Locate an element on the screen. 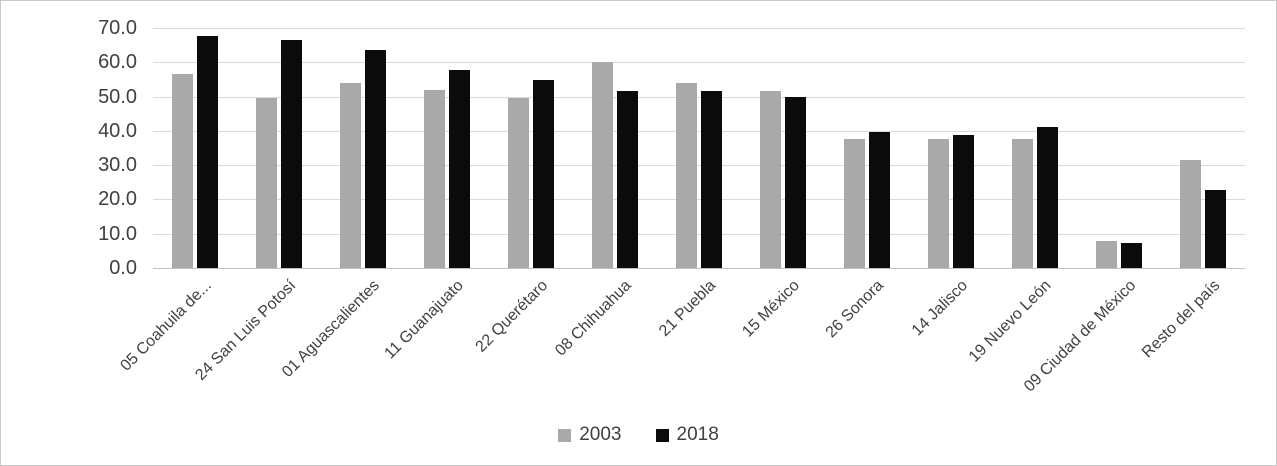 This screenshot has width=1277, height=466. x-category-label-4: 11 Guanajuato is located at coordinates (424, 320).